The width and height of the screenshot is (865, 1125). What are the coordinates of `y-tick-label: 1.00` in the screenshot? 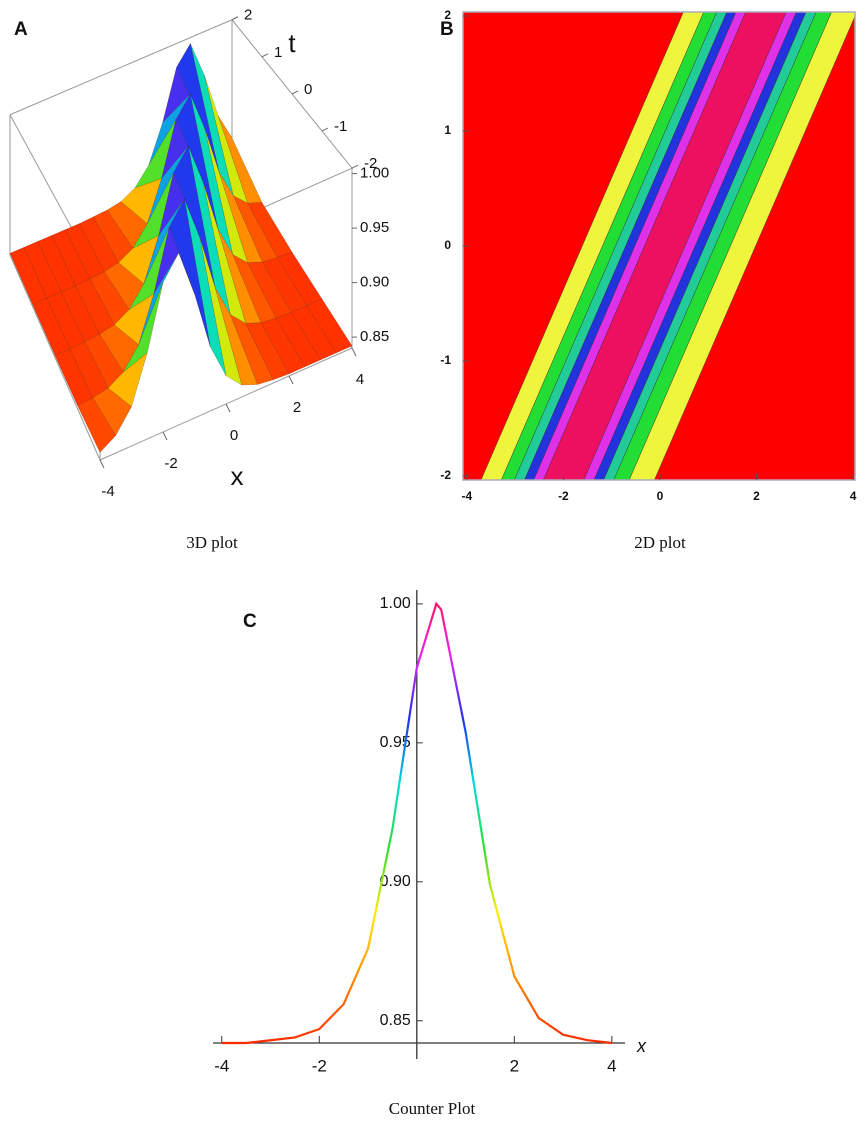 It's located at (395, 603).